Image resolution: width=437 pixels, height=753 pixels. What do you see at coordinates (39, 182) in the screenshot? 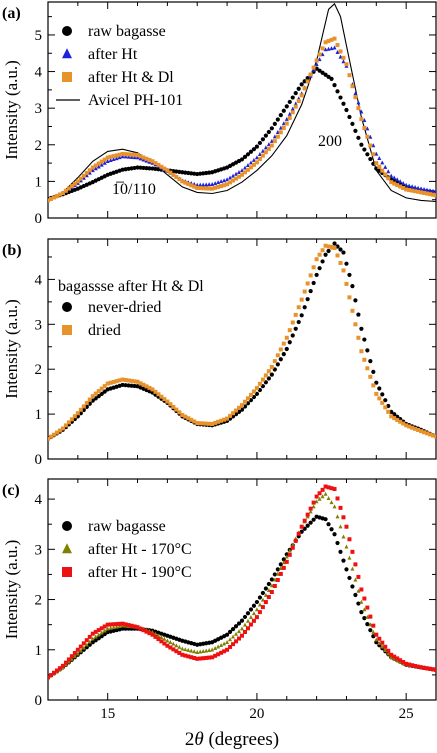
I see `y-tick-label: 1` at bounding box center [39, 182].